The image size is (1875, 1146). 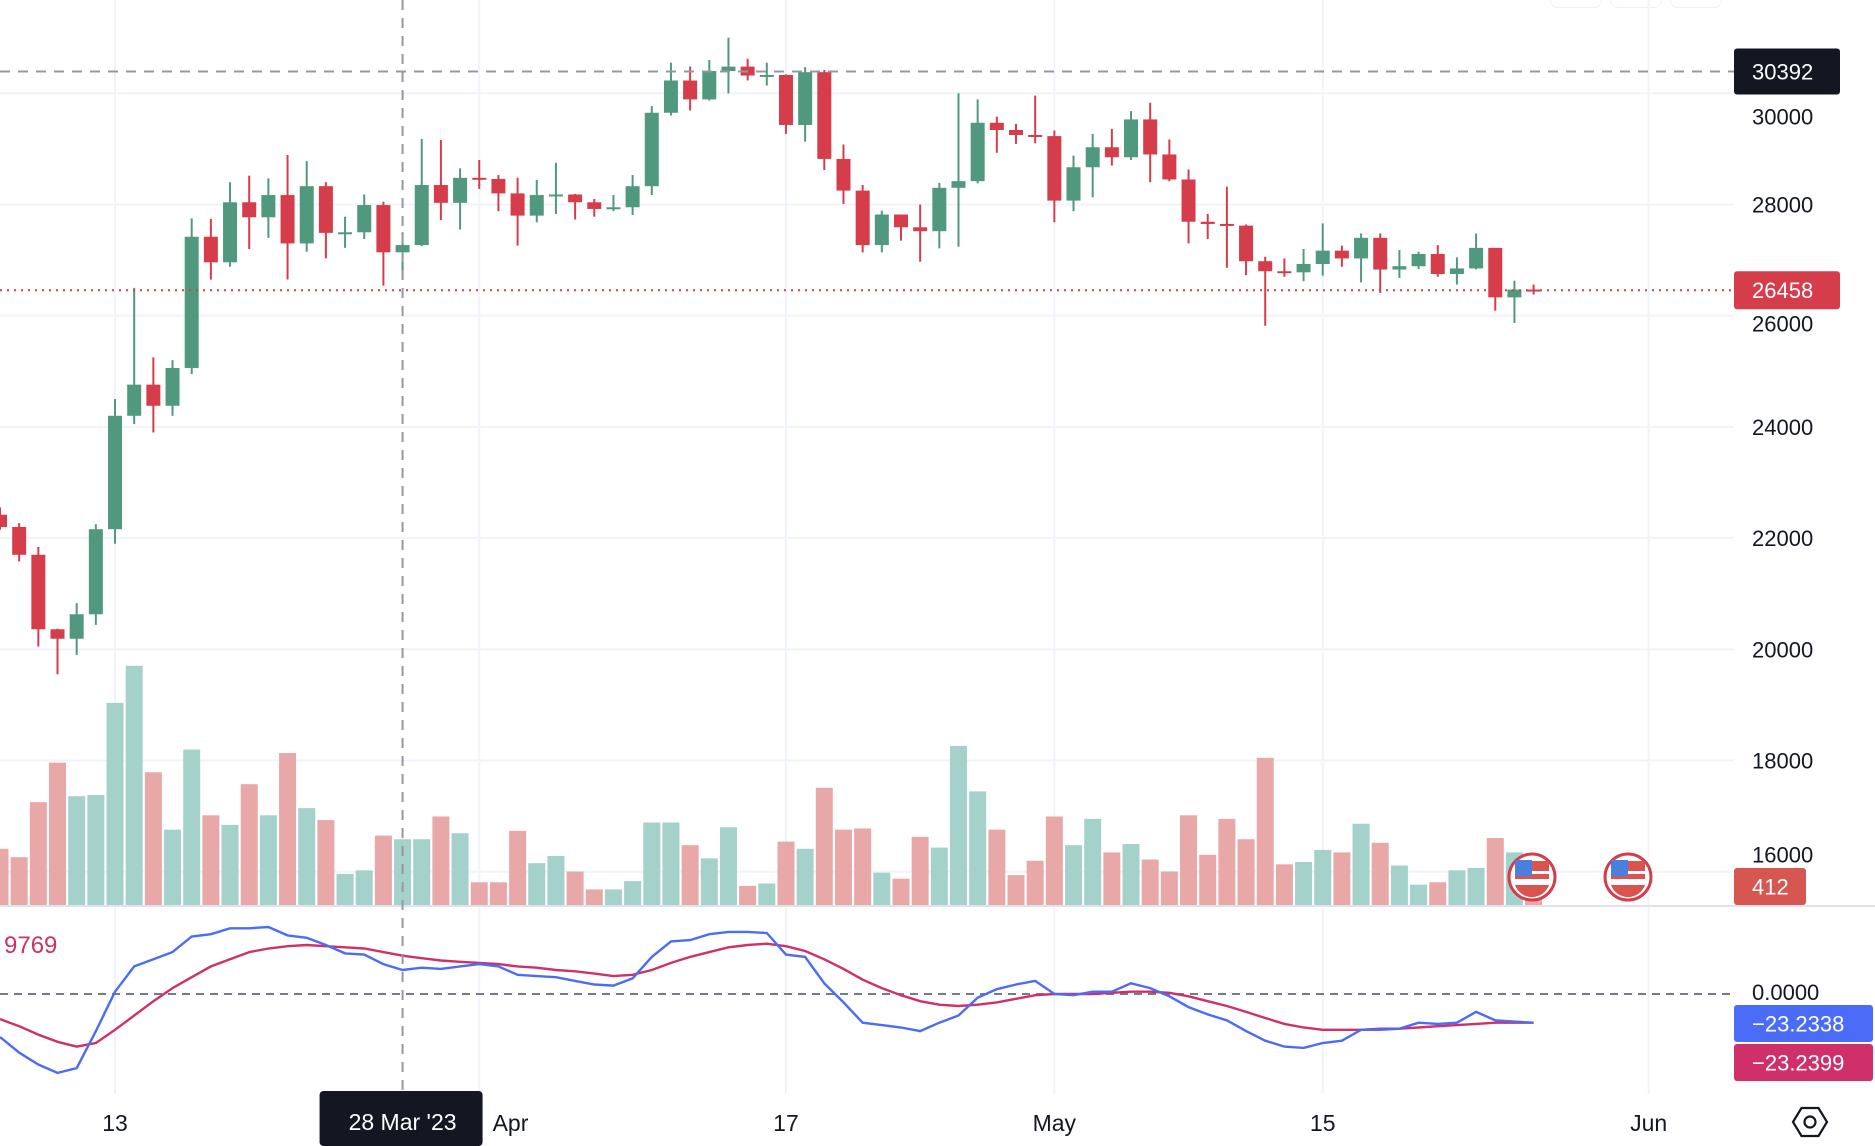 I want to click on volume-badge-bg, so click(x=1770, y=886).